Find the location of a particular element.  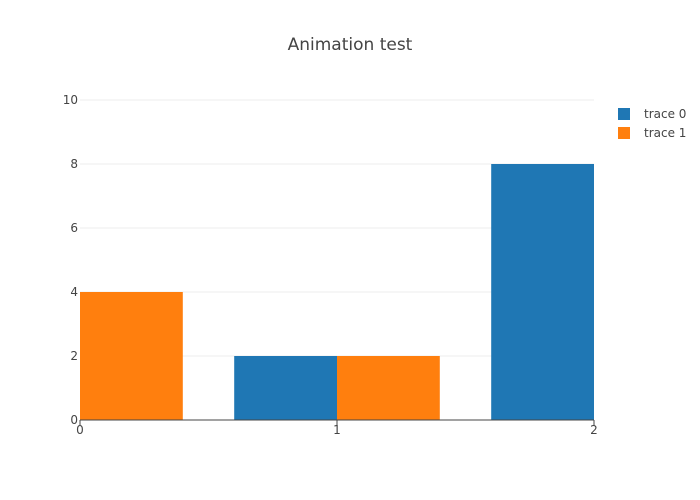

y-tick-label: 0 is located at coordinates (74, 420).